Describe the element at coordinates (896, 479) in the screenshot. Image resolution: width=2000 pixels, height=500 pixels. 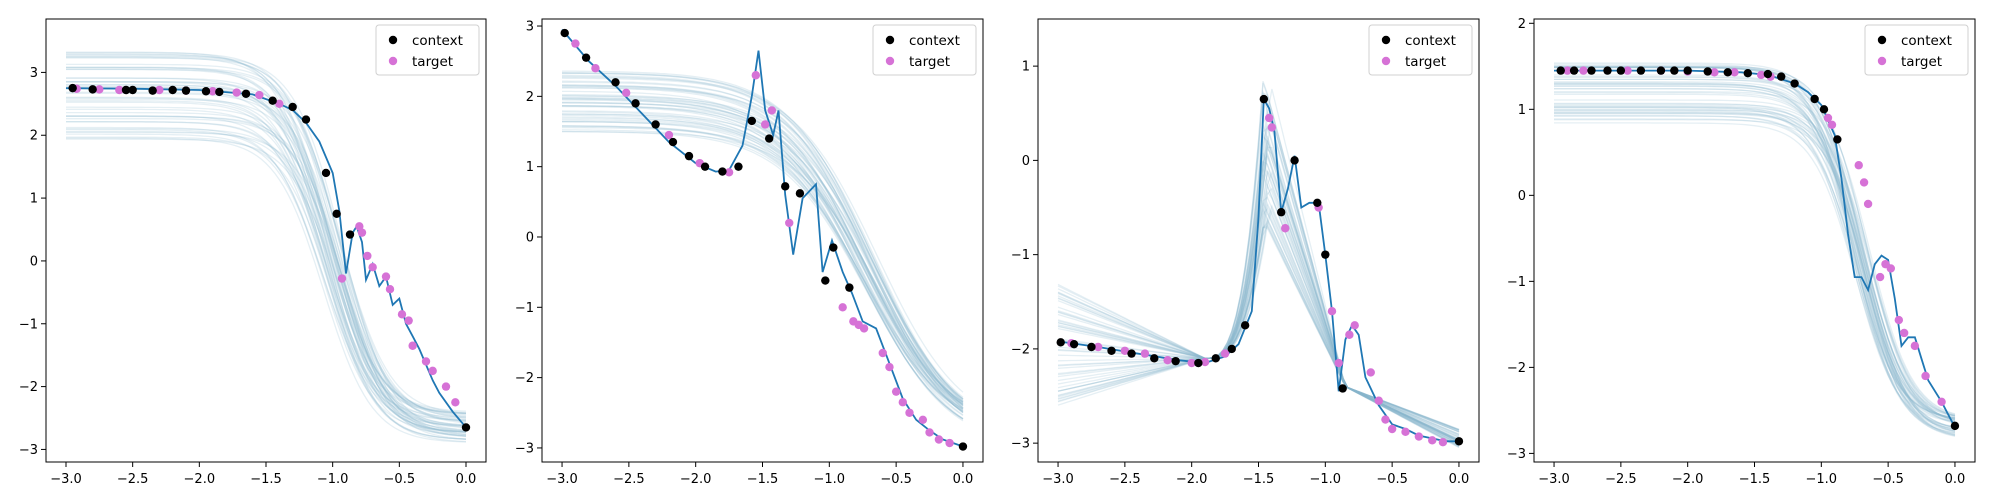
I see `x-tick-label: −0.5` at that location.